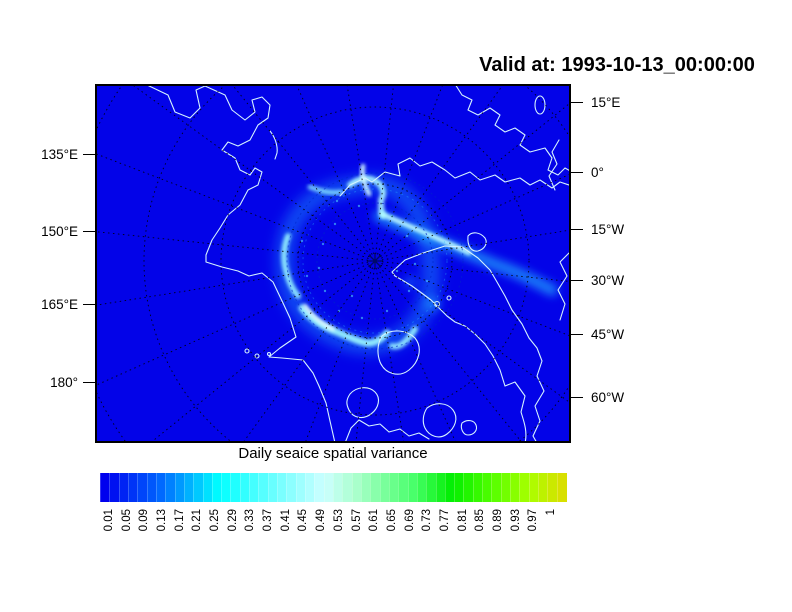 The image size is (792, 612). Describe the element at coordinates (319, 317) in the screenshot. I see `bottom-bright-knot` at that location.